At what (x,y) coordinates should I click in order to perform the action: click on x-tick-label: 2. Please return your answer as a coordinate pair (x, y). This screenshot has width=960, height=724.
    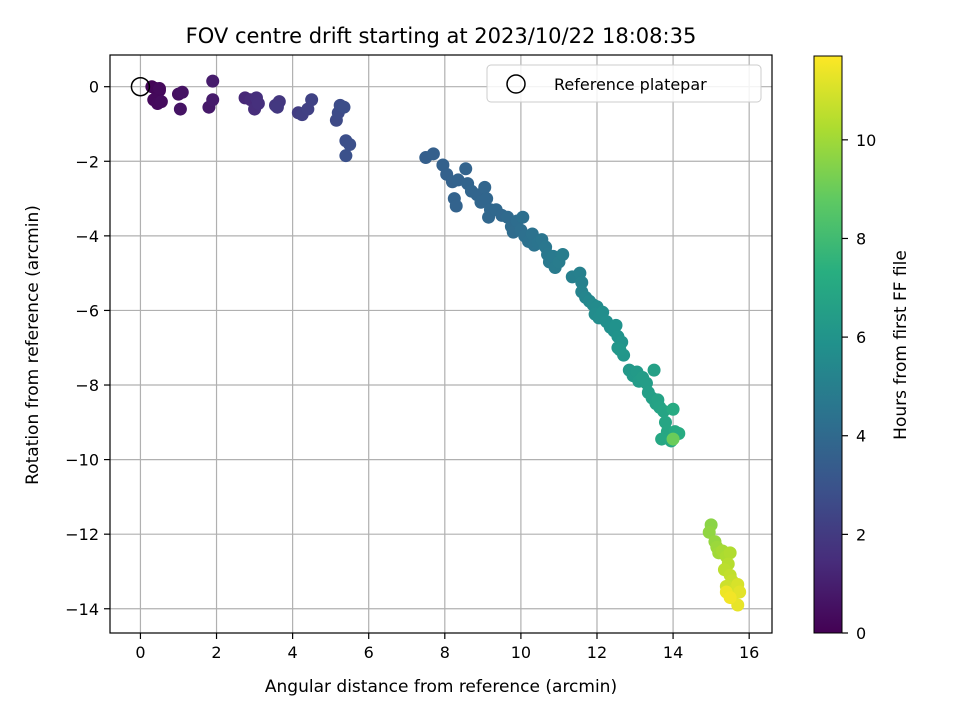
    Looking at the image, I should click on (216, 652).